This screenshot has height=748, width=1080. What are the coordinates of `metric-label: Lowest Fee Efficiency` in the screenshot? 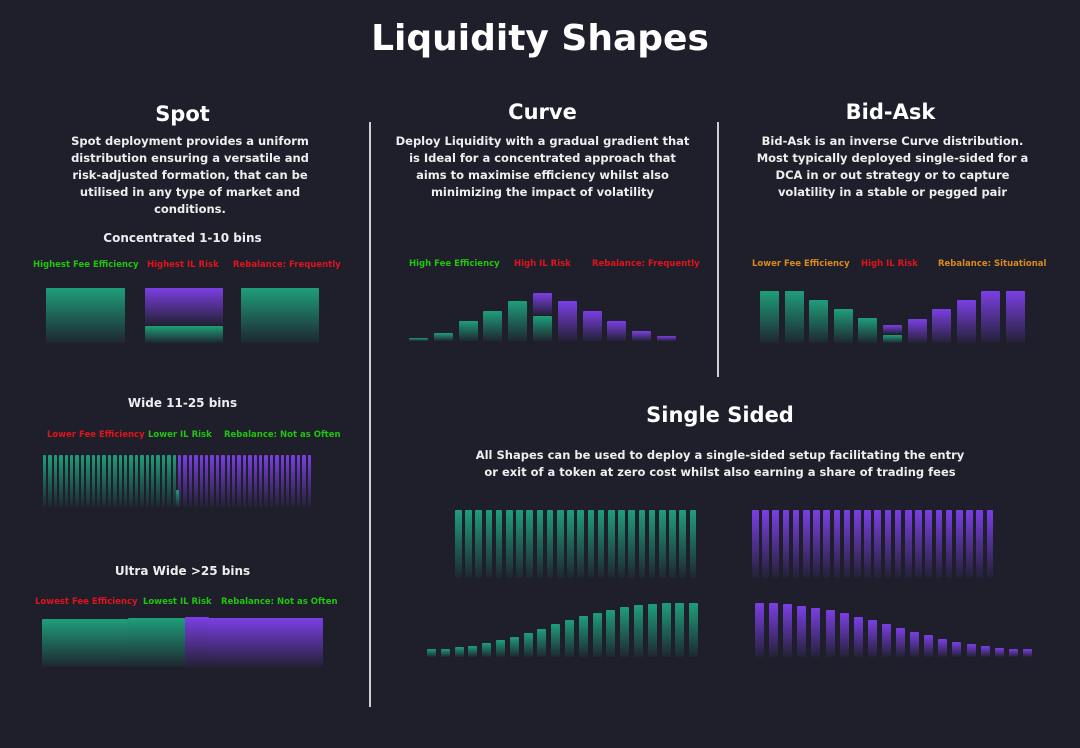 It's located at (86, 602).